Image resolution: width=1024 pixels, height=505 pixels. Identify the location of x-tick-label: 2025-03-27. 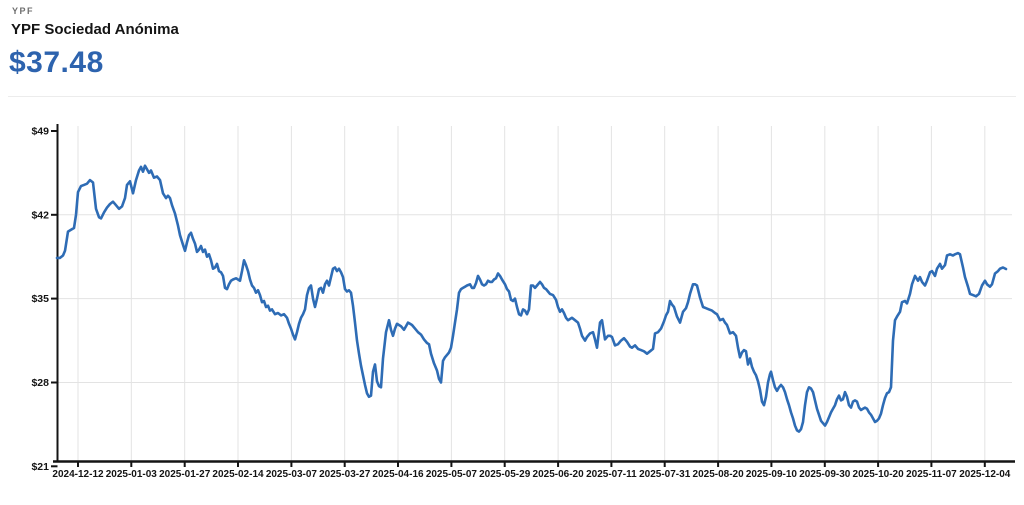
(345, 474).